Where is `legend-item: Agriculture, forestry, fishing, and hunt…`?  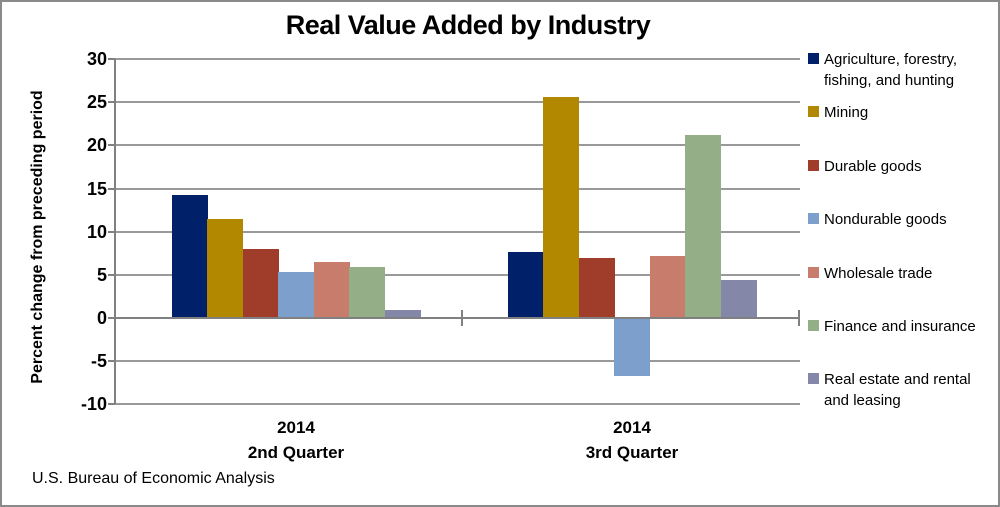 legend-item: Agriculture, forestry, fishing, and hunt… is located at coordinates (901, 70).